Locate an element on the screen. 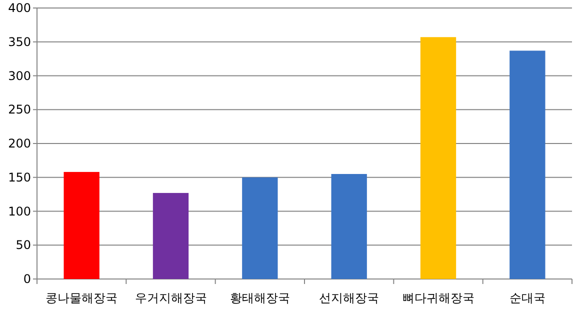 This screenshot has height=322, width=580. y-tick-label: 250 is located at coordinates (19, 109).